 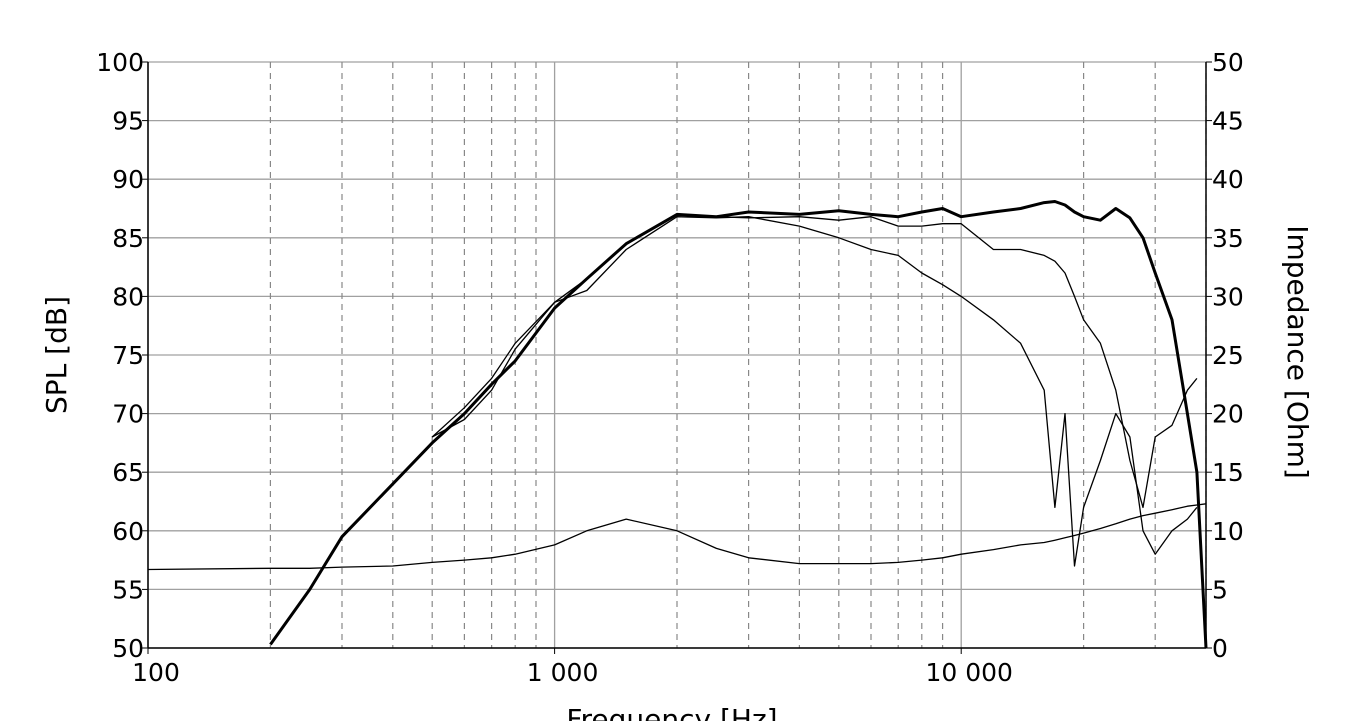 What do you see at coordinates (128, 121) in the screenshot?
I see `y-tick-label: 95` at bounding box center [128, 121].